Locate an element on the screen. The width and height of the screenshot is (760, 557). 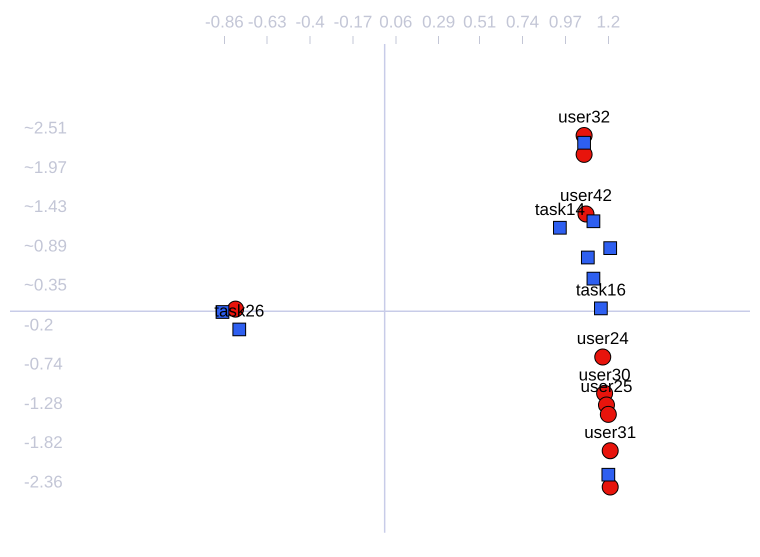
y-tick-label: -1.82 is located at coordinates (43, 442).